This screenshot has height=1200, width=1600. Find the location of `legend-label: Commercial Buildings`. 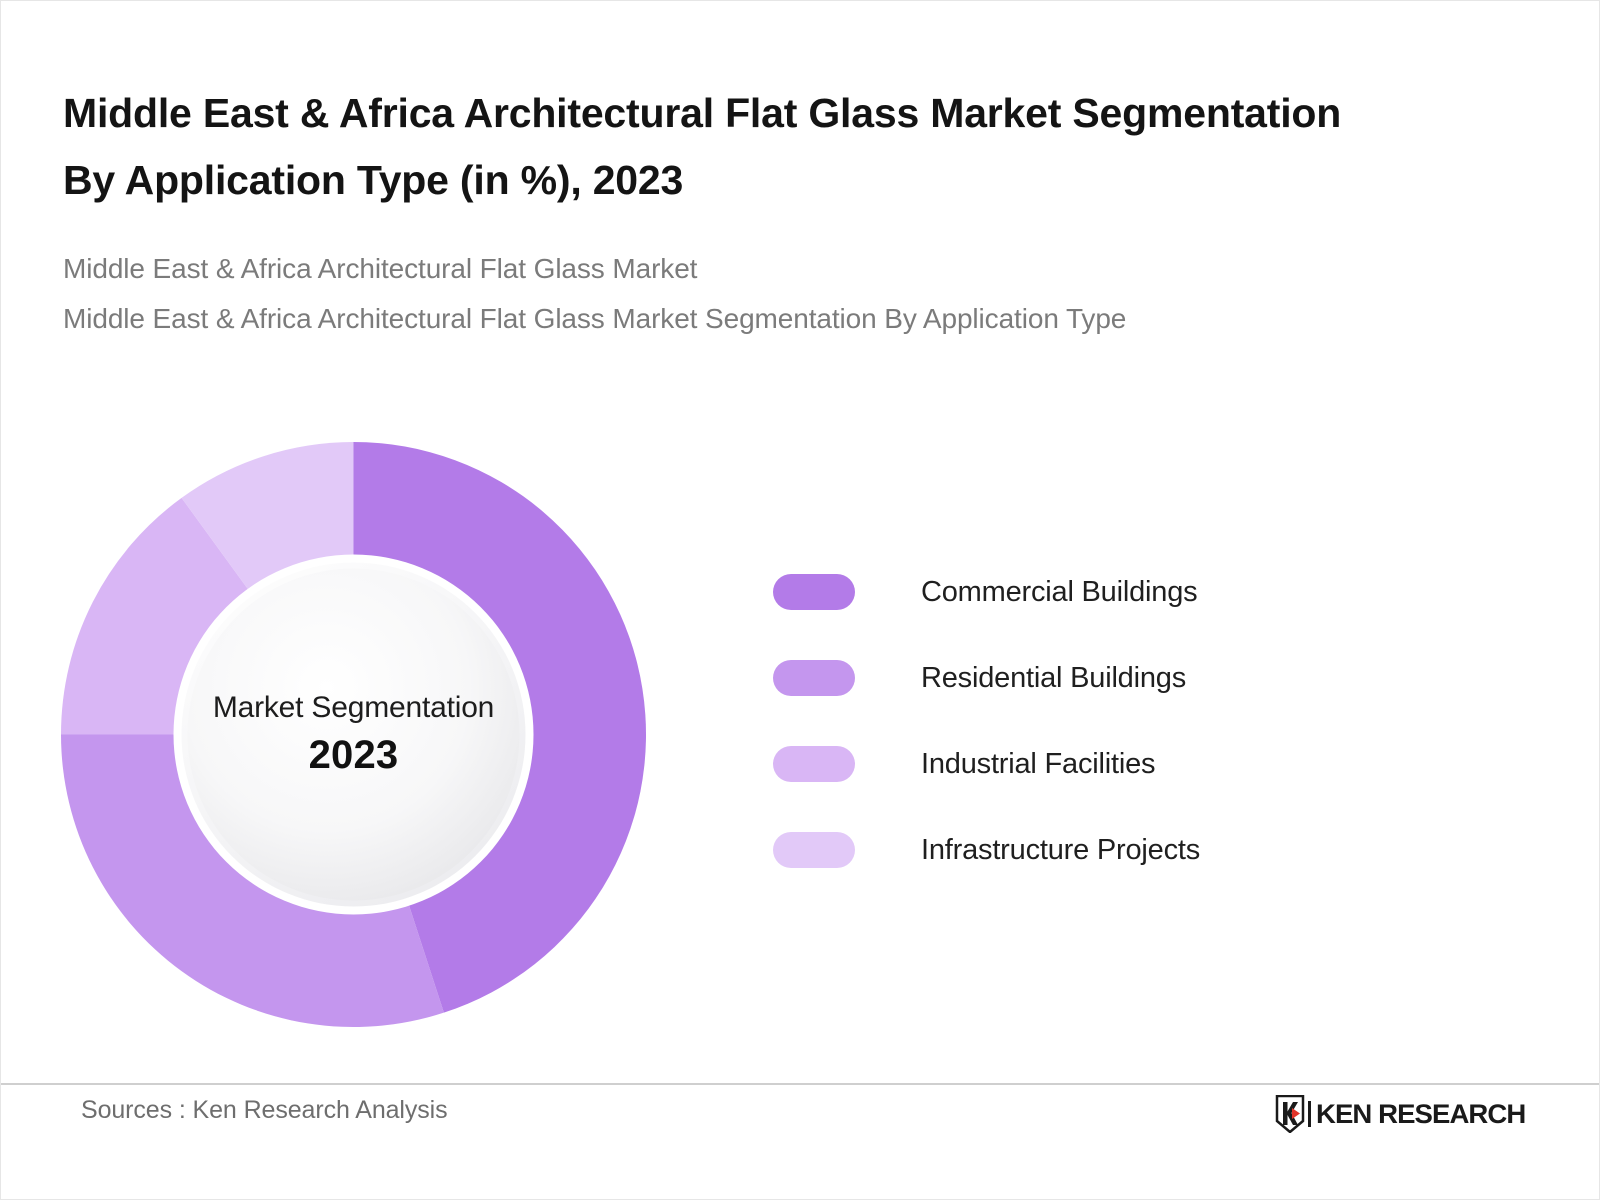

legend-label: Commercial Buildings is located at coordinates (1059, 591).